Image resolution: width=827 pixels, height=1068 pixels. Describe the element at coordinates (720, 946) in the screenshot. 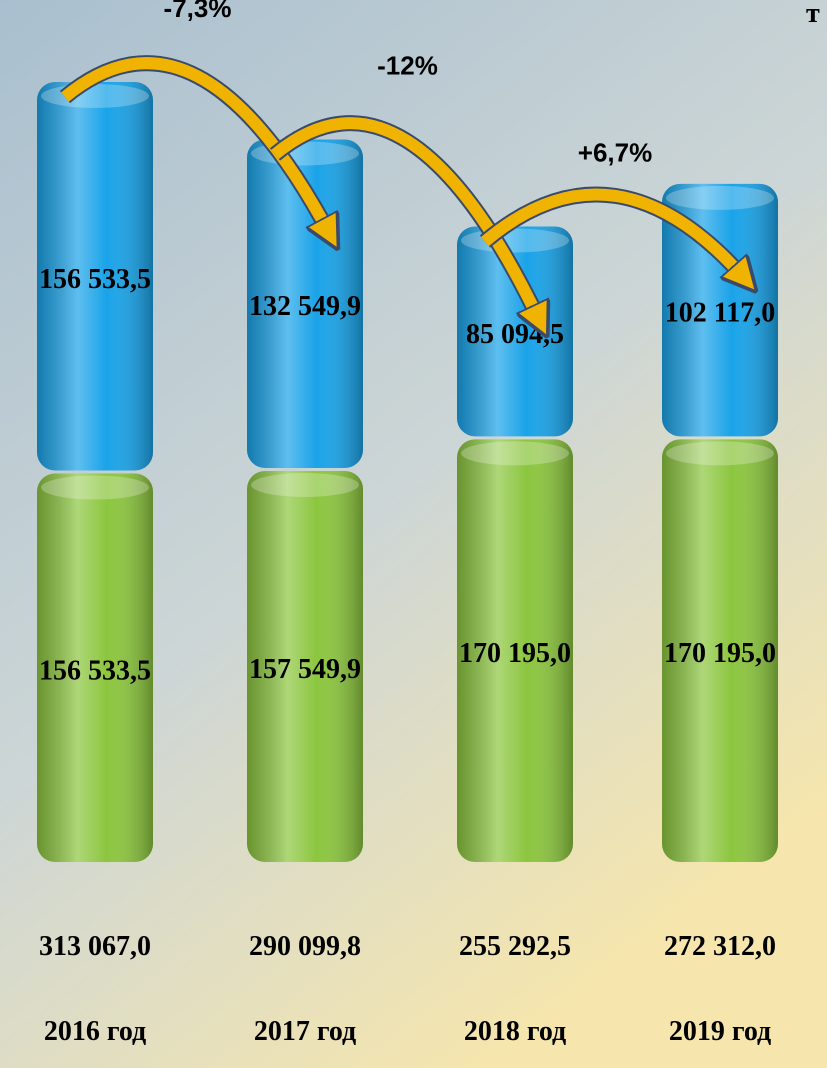

I see `total-label: 272 312,0` at that location.